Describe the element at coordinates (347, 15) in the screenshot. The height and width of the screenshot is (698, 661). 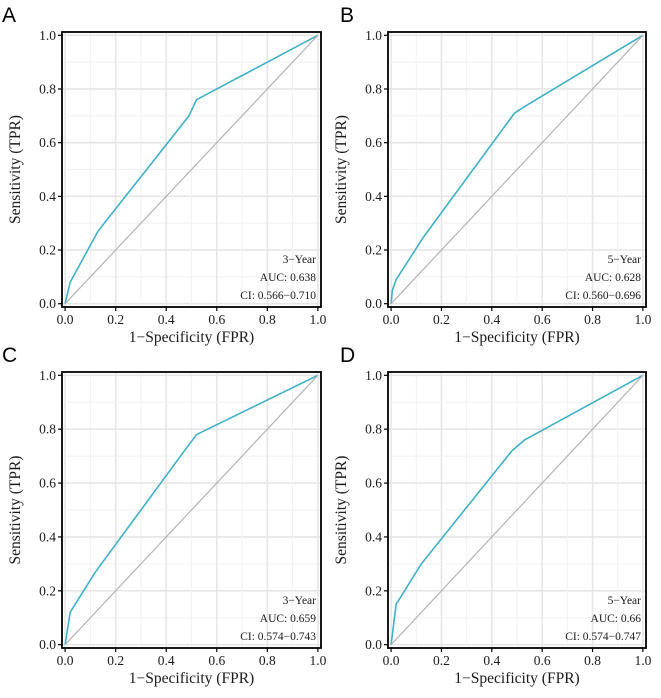
I see `panel-letter: B` at that location.